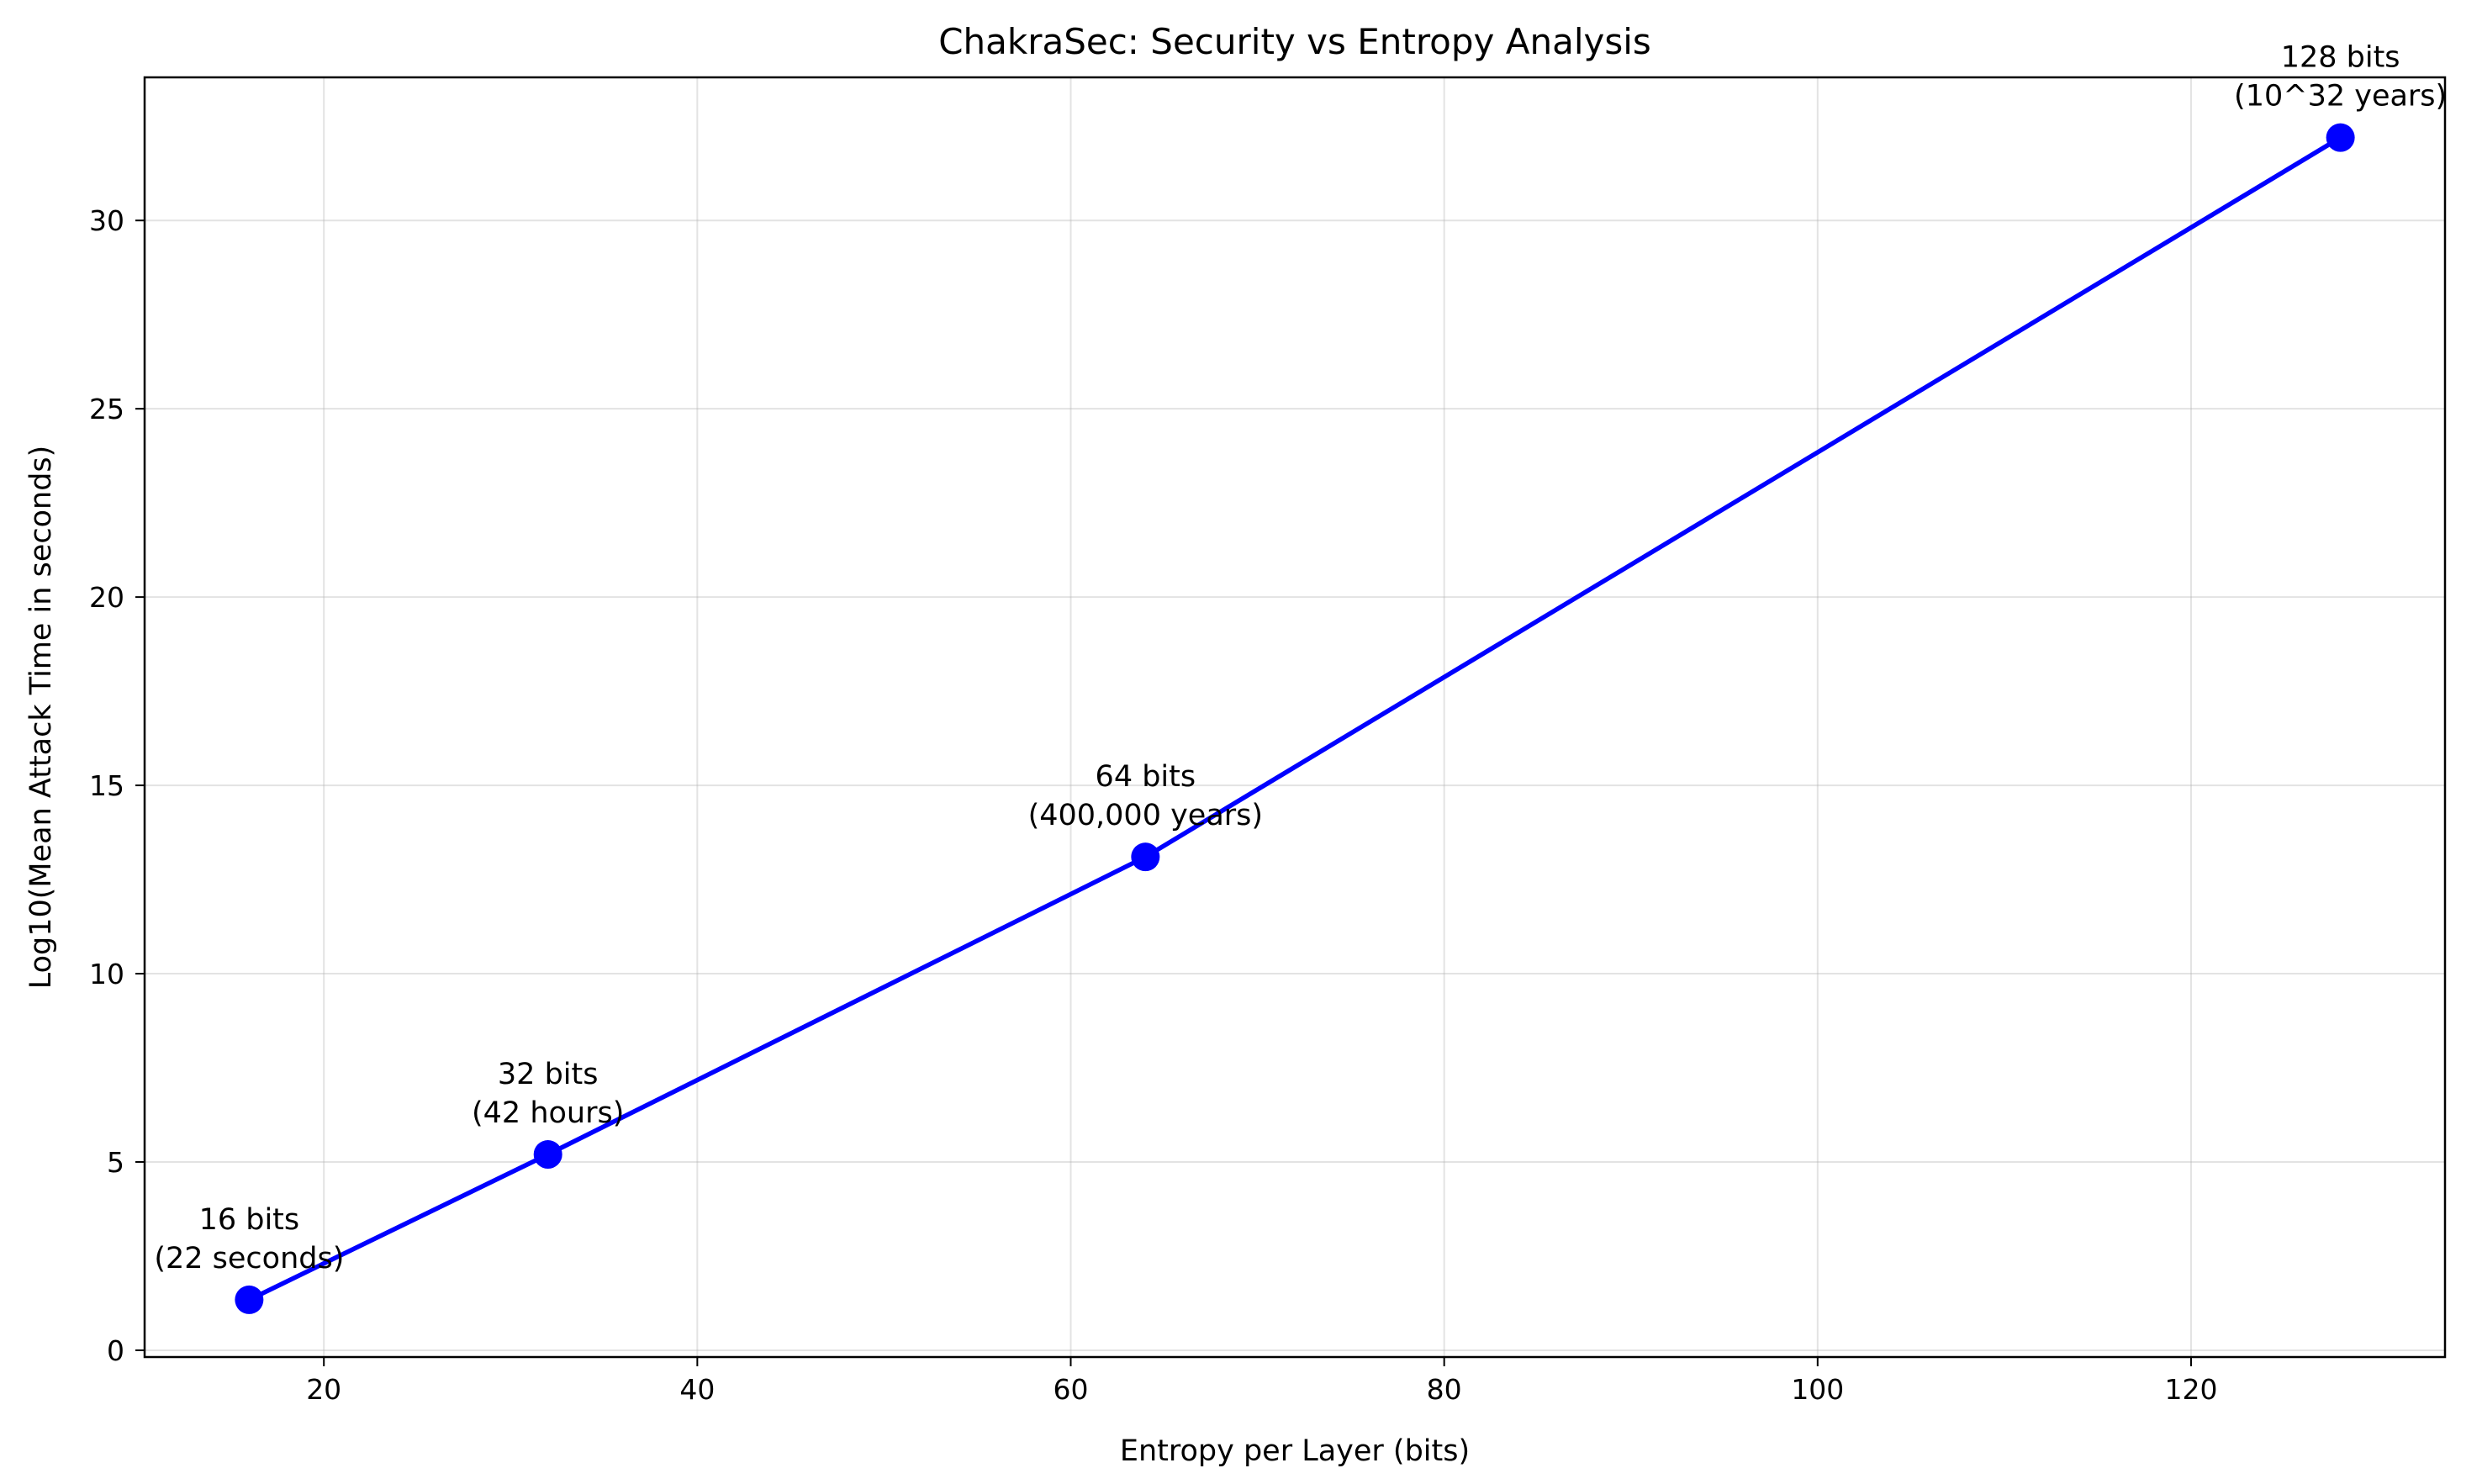 The height and width of the screenshot is (1484, 2482). I want to click on data-annotation: 32 bits (42 hours), so click(548, 1094).